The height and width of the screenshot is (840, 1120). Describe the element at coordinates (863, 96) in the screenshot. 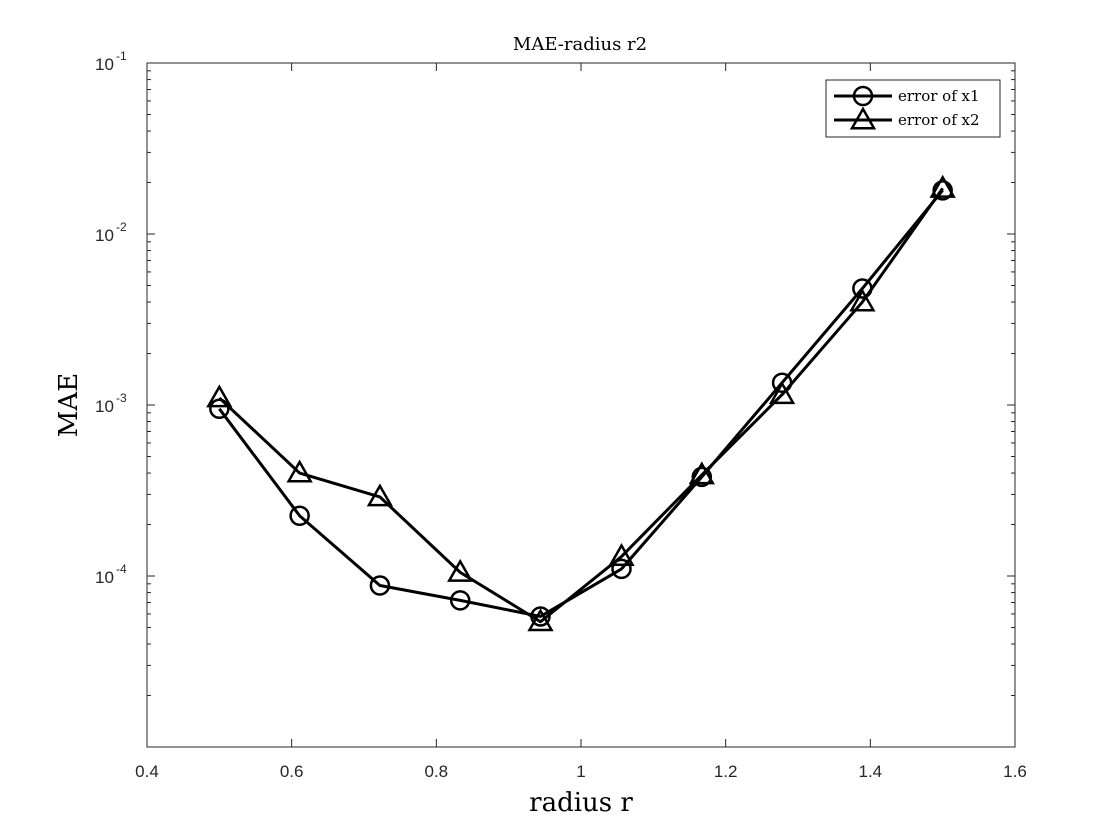

I see `legend-marker-circle` at that location.